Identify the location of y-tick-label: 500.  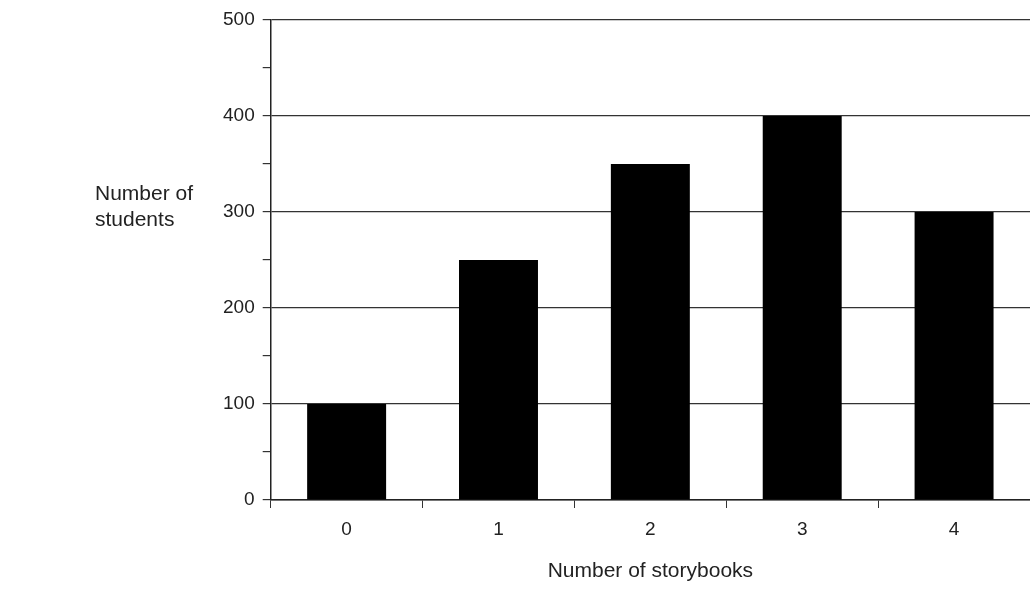
(239, 19).